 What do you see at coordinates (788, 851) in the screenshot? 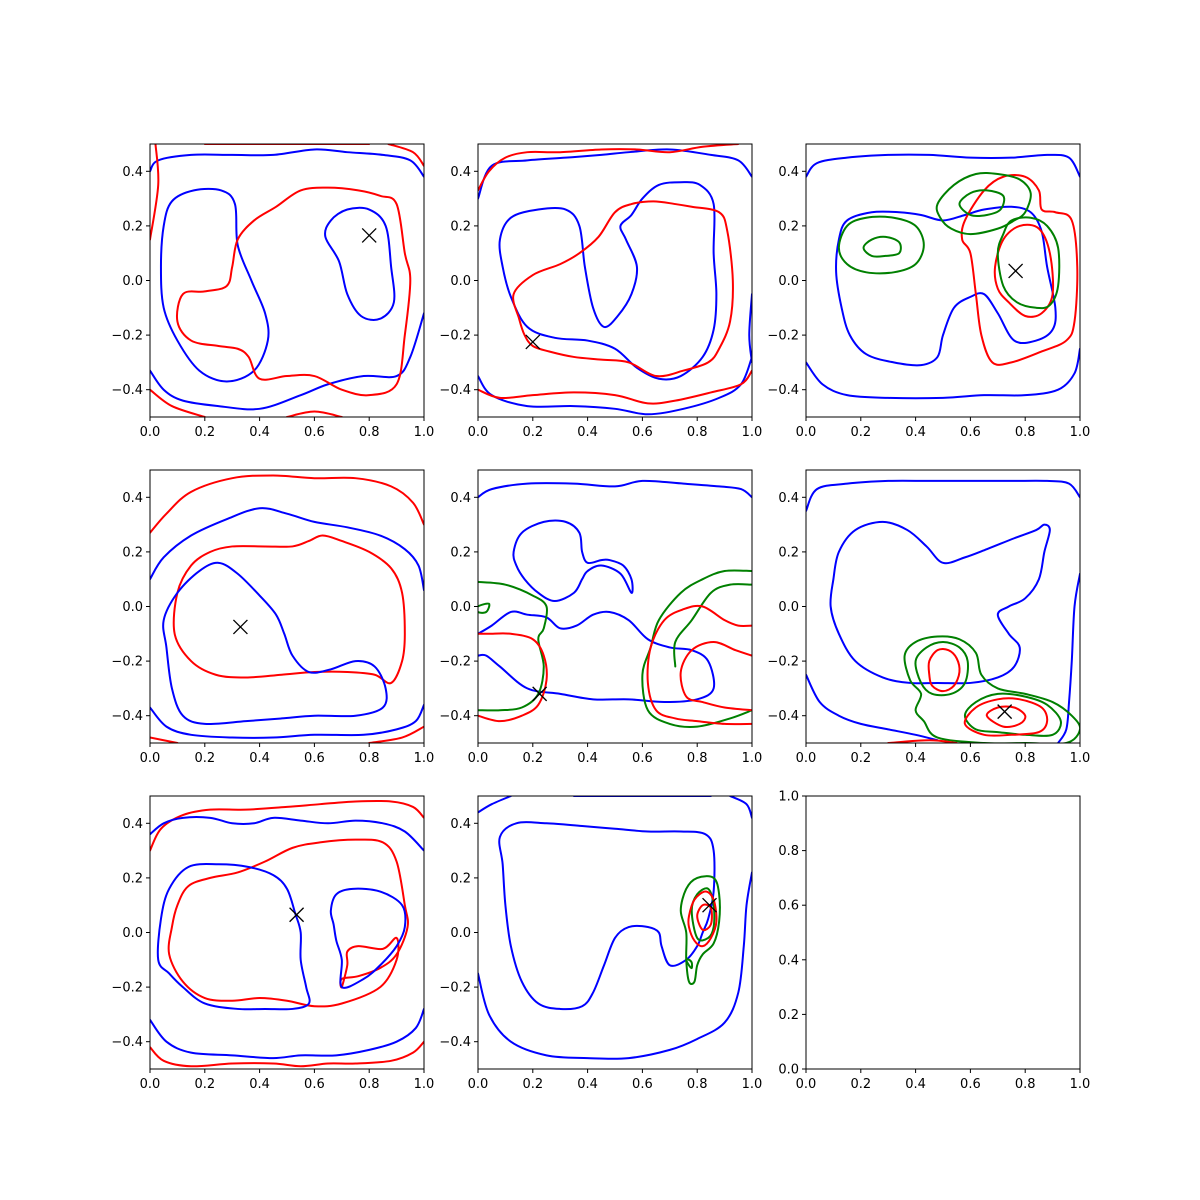
I see `y-tick-label: 0.8` at bounding box center [788, 851].